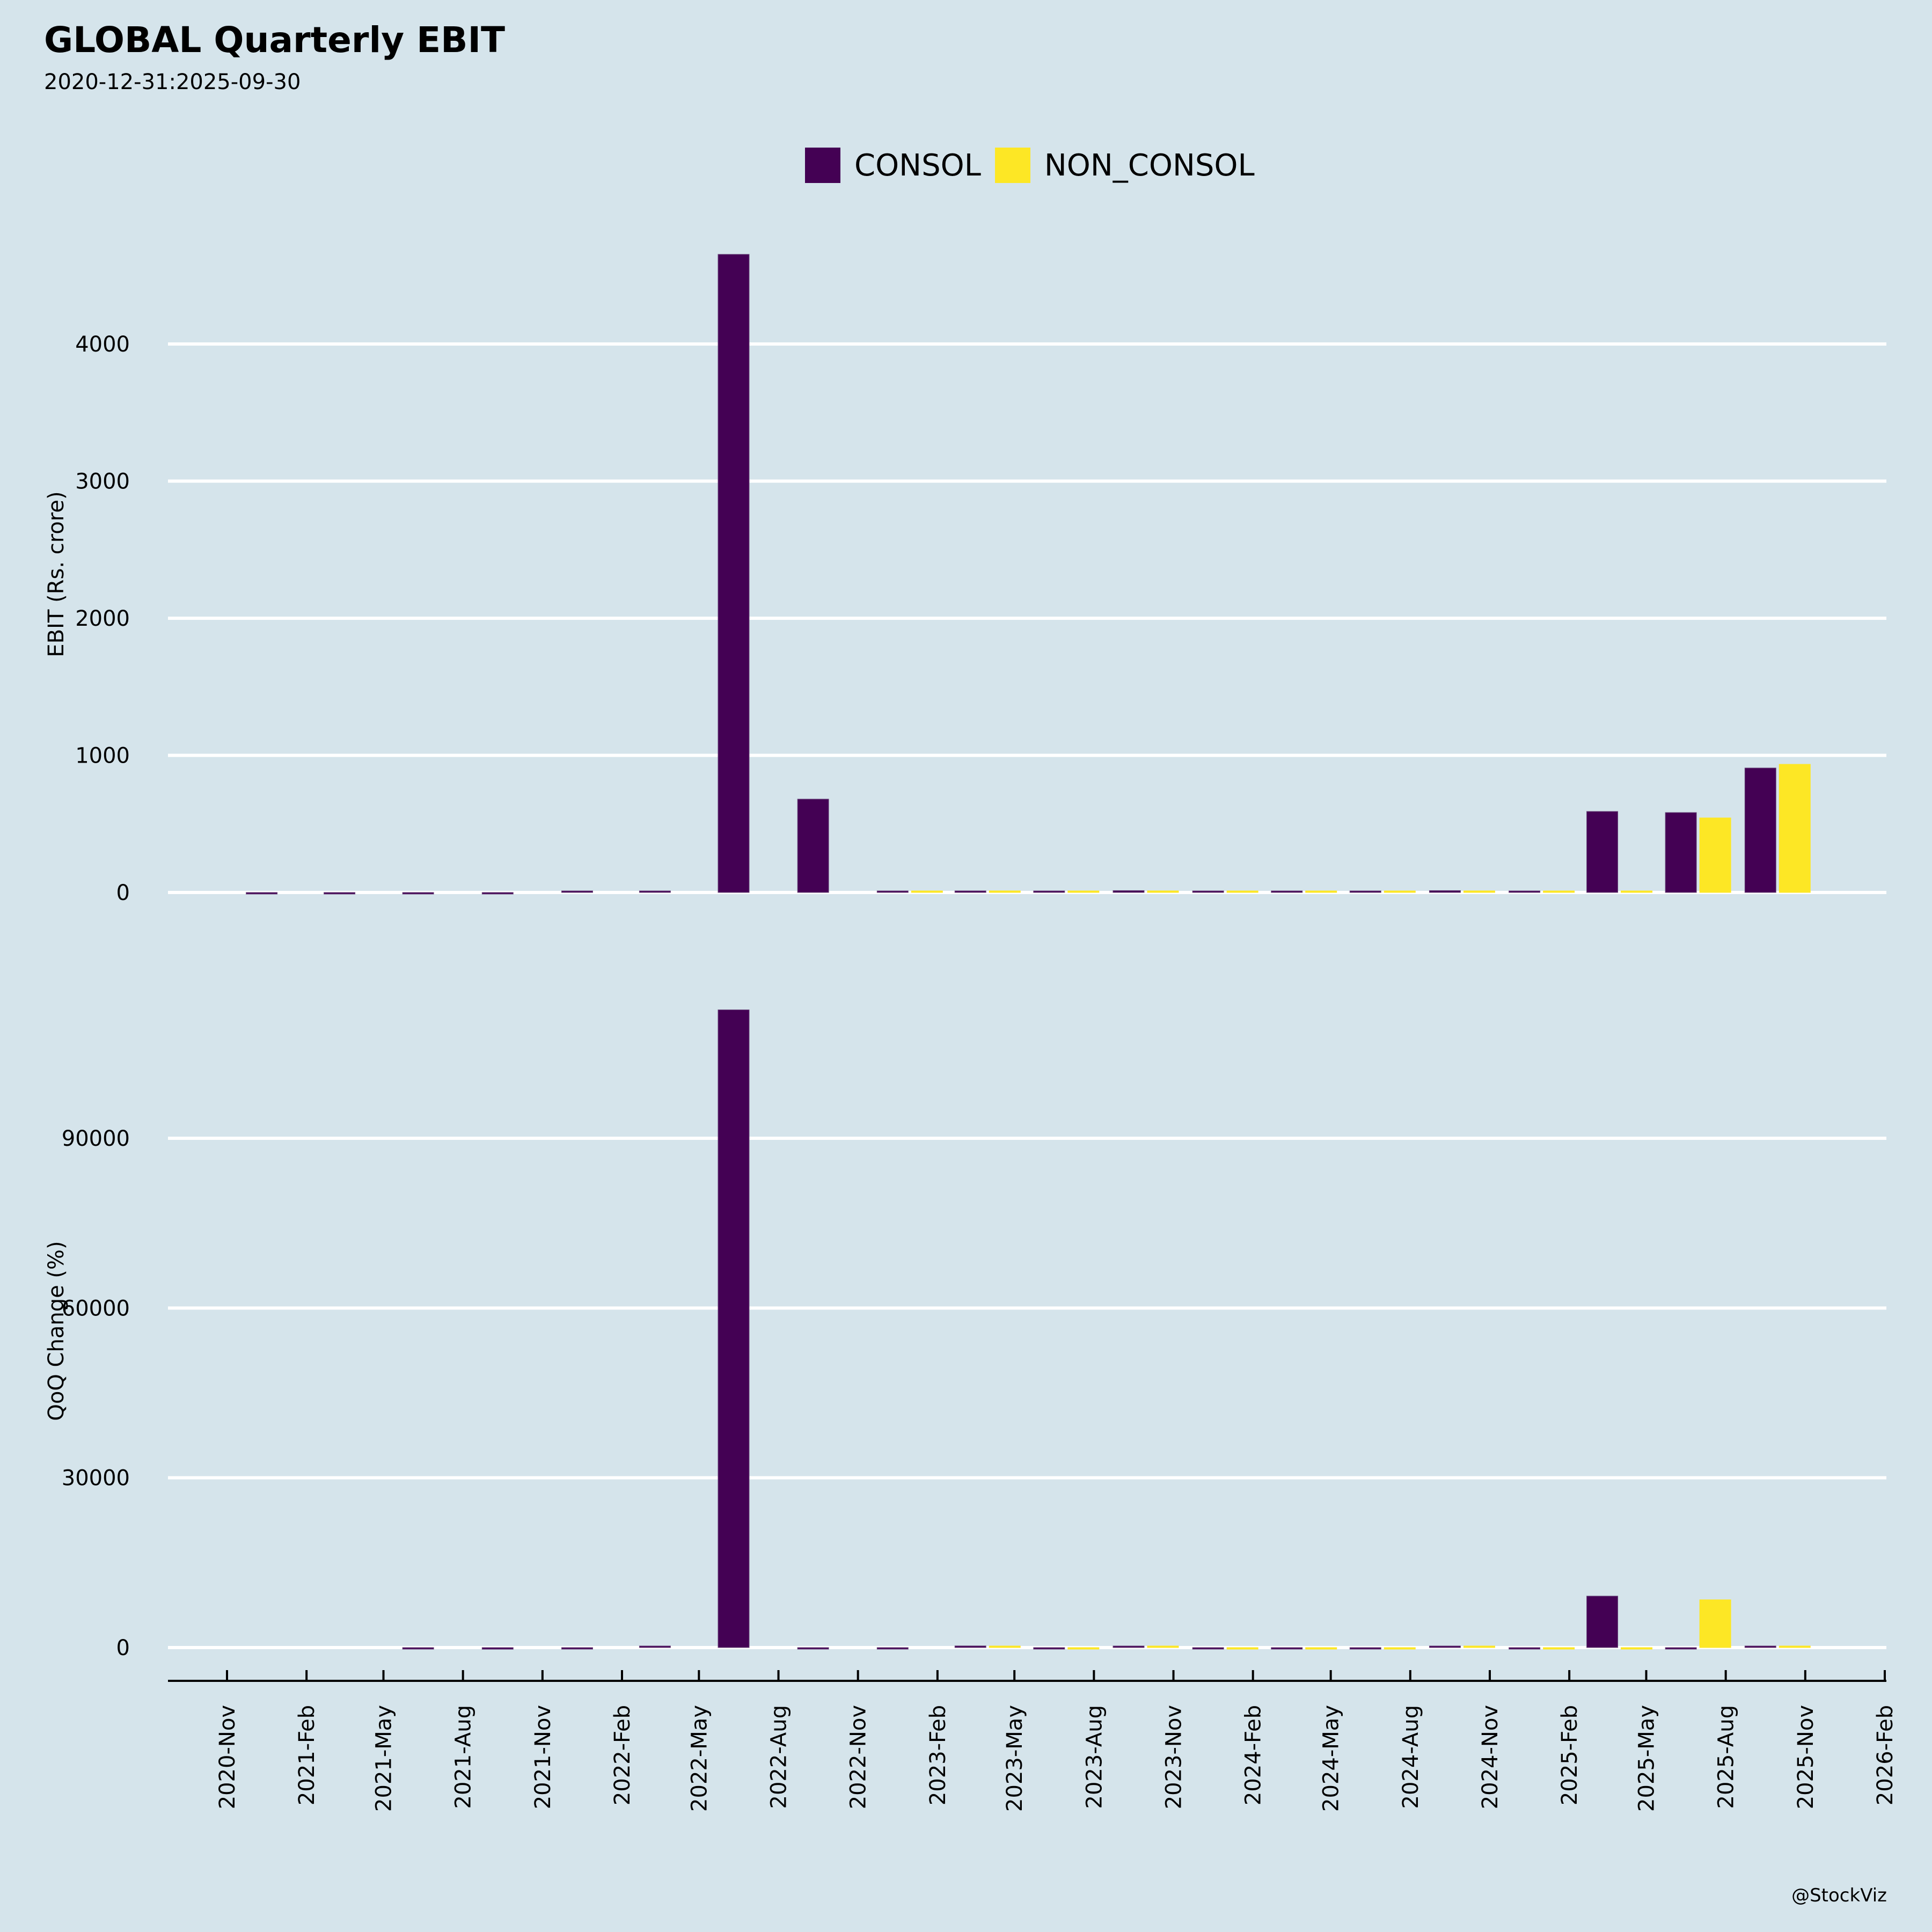  I want to click on x-tick-label: 2021-Nov, so click(543, 1757).